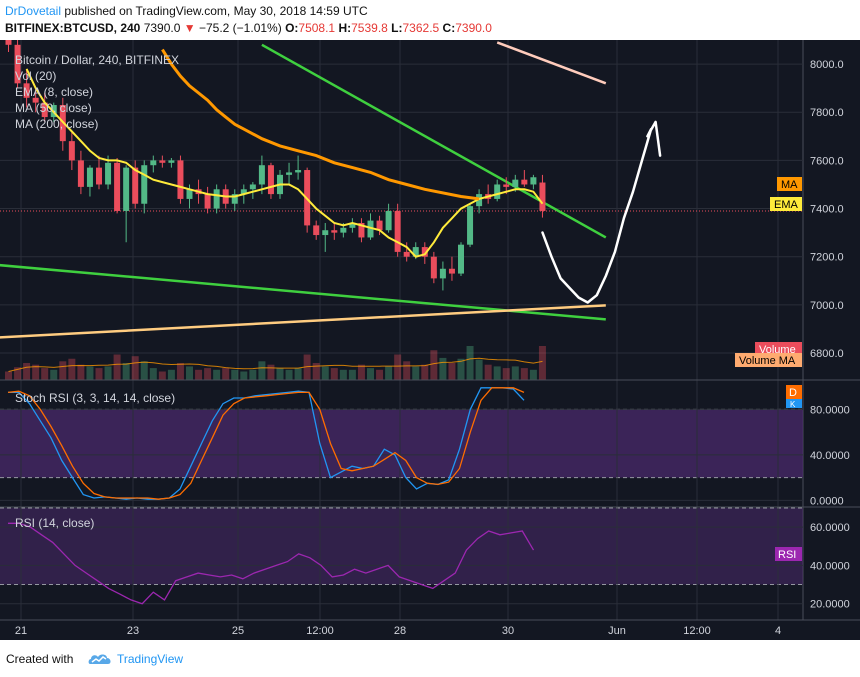  Describe the element at coordinates (794, 397) in the screenshot. I see `stoch-badge: D K` at that location.